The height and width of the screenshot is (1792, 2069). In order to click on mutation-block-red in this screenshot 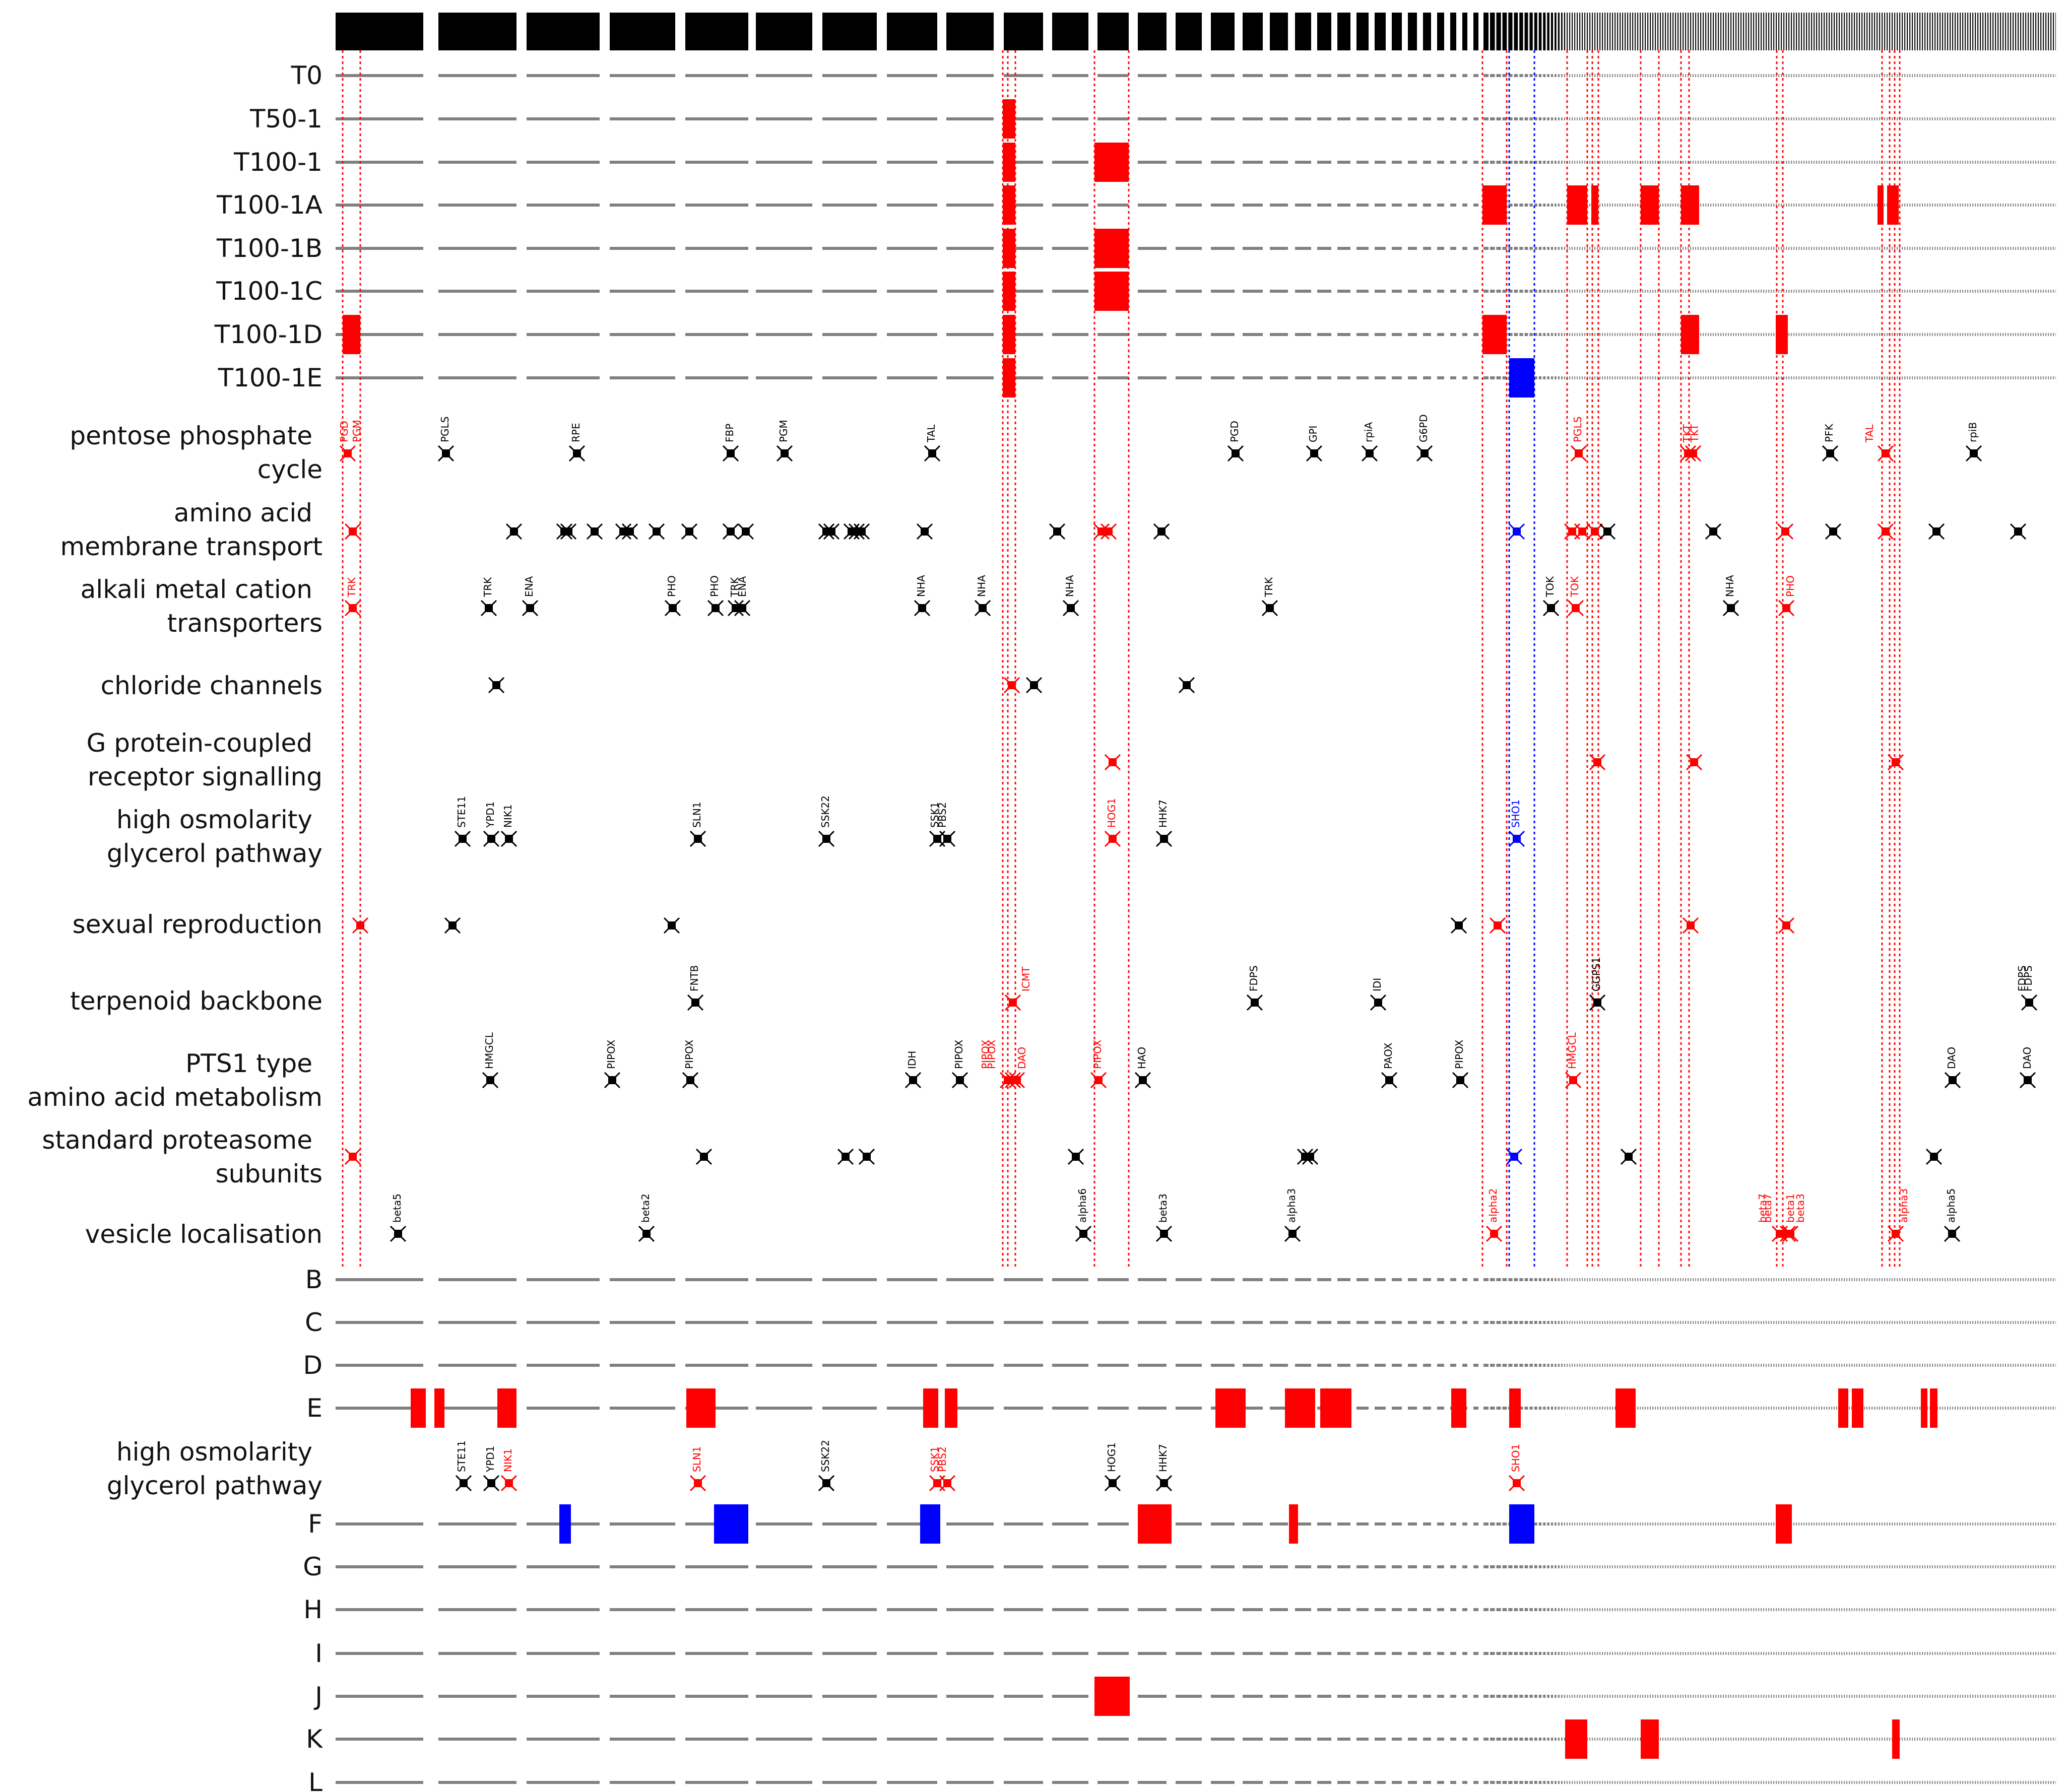, I will do `click(1111, 163)`.